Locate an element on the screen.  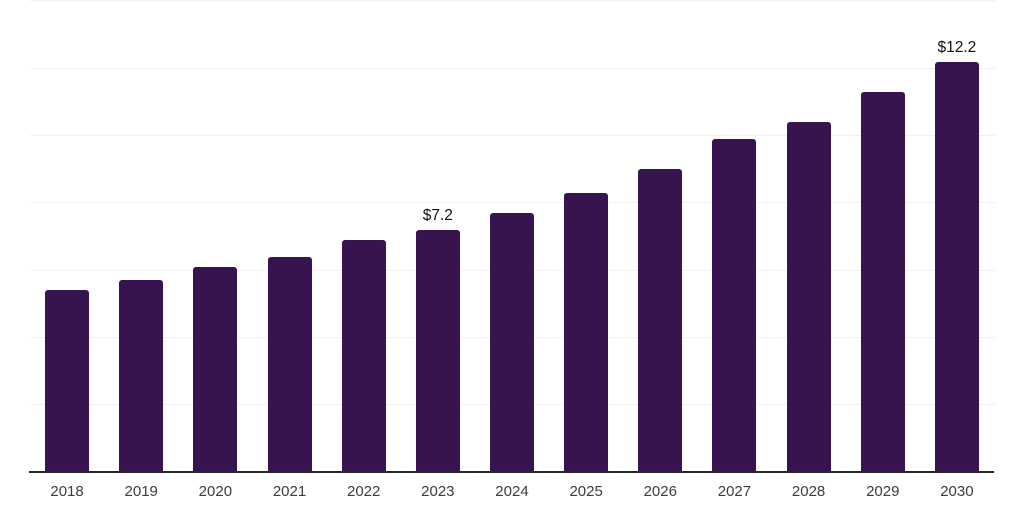
x-axis-line is located at coordinates (511, 472).